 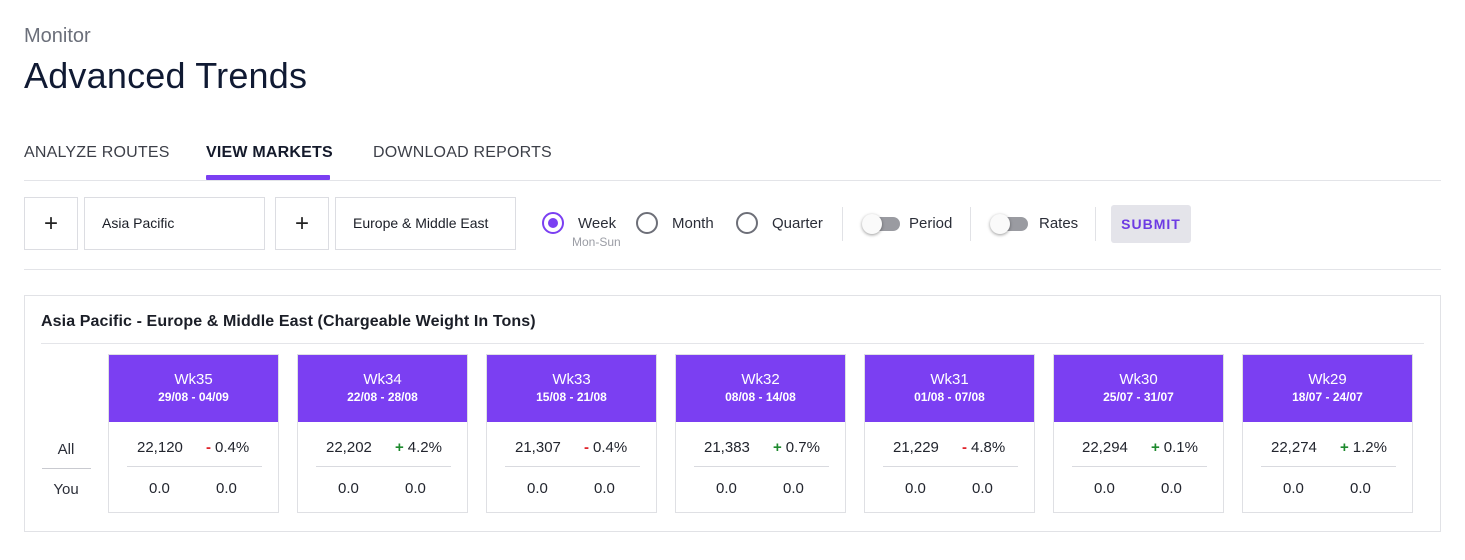 What do you see at coordinates (571, 433) in the screenshot?
I see `week-card: Wk33 15/08 - 21/08 21,307 -0.4% 0.0 0.0` at bounding box center [571, 433].